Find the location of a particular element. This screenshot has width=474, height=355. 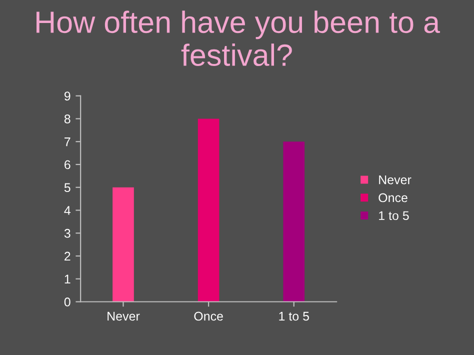

y-tick-label: 6 is located at coordinates (67, 165).